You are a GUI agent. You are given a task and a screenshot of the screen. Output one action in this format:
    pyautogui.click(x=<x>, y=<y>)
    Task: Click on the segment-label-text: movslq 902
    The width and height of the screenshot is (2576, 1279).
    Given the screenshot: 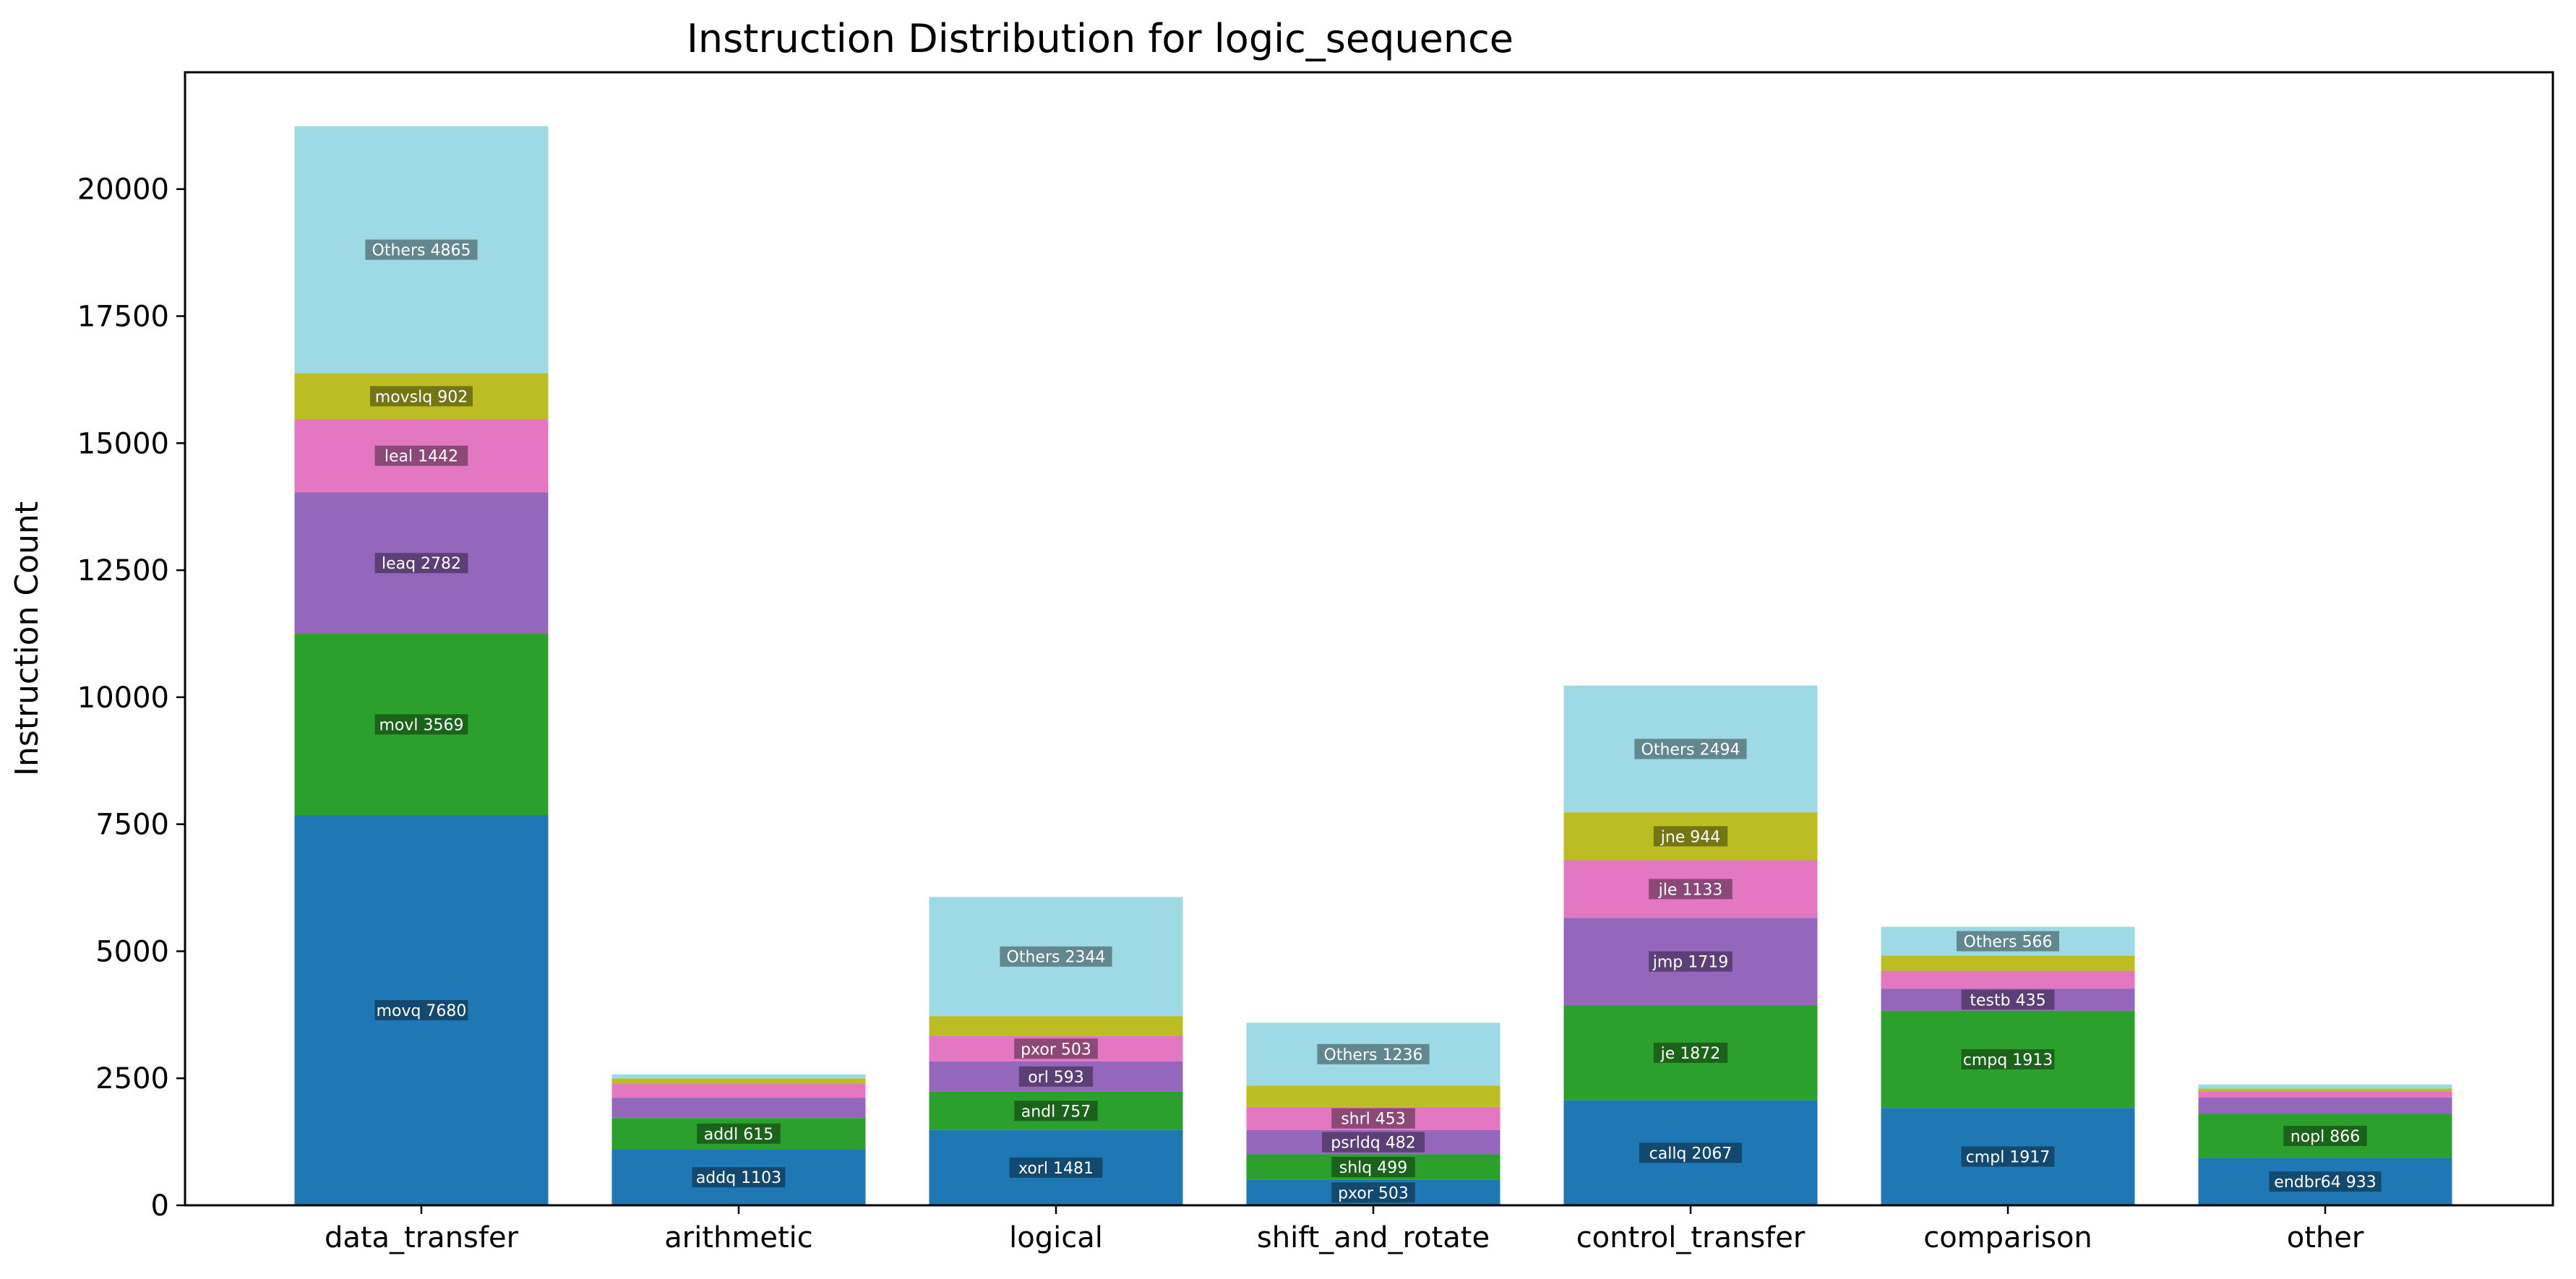 What is the action you would take?
    pyautogui.click(x=421, y=397)
    